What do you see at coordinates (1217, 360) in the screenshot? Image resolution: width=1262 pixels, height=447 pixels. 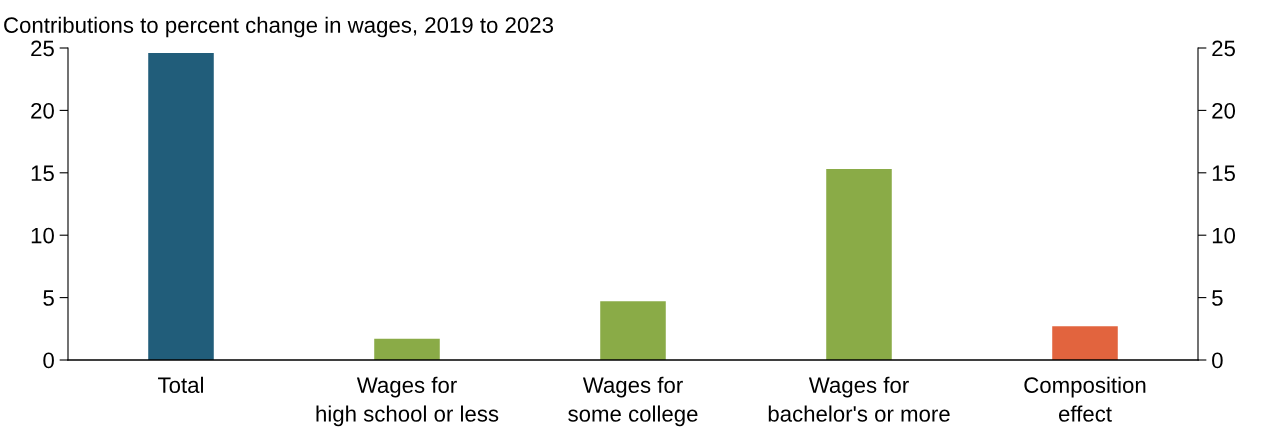 I see `y2-tick-label: 0` at bounding box center [1217, 360].